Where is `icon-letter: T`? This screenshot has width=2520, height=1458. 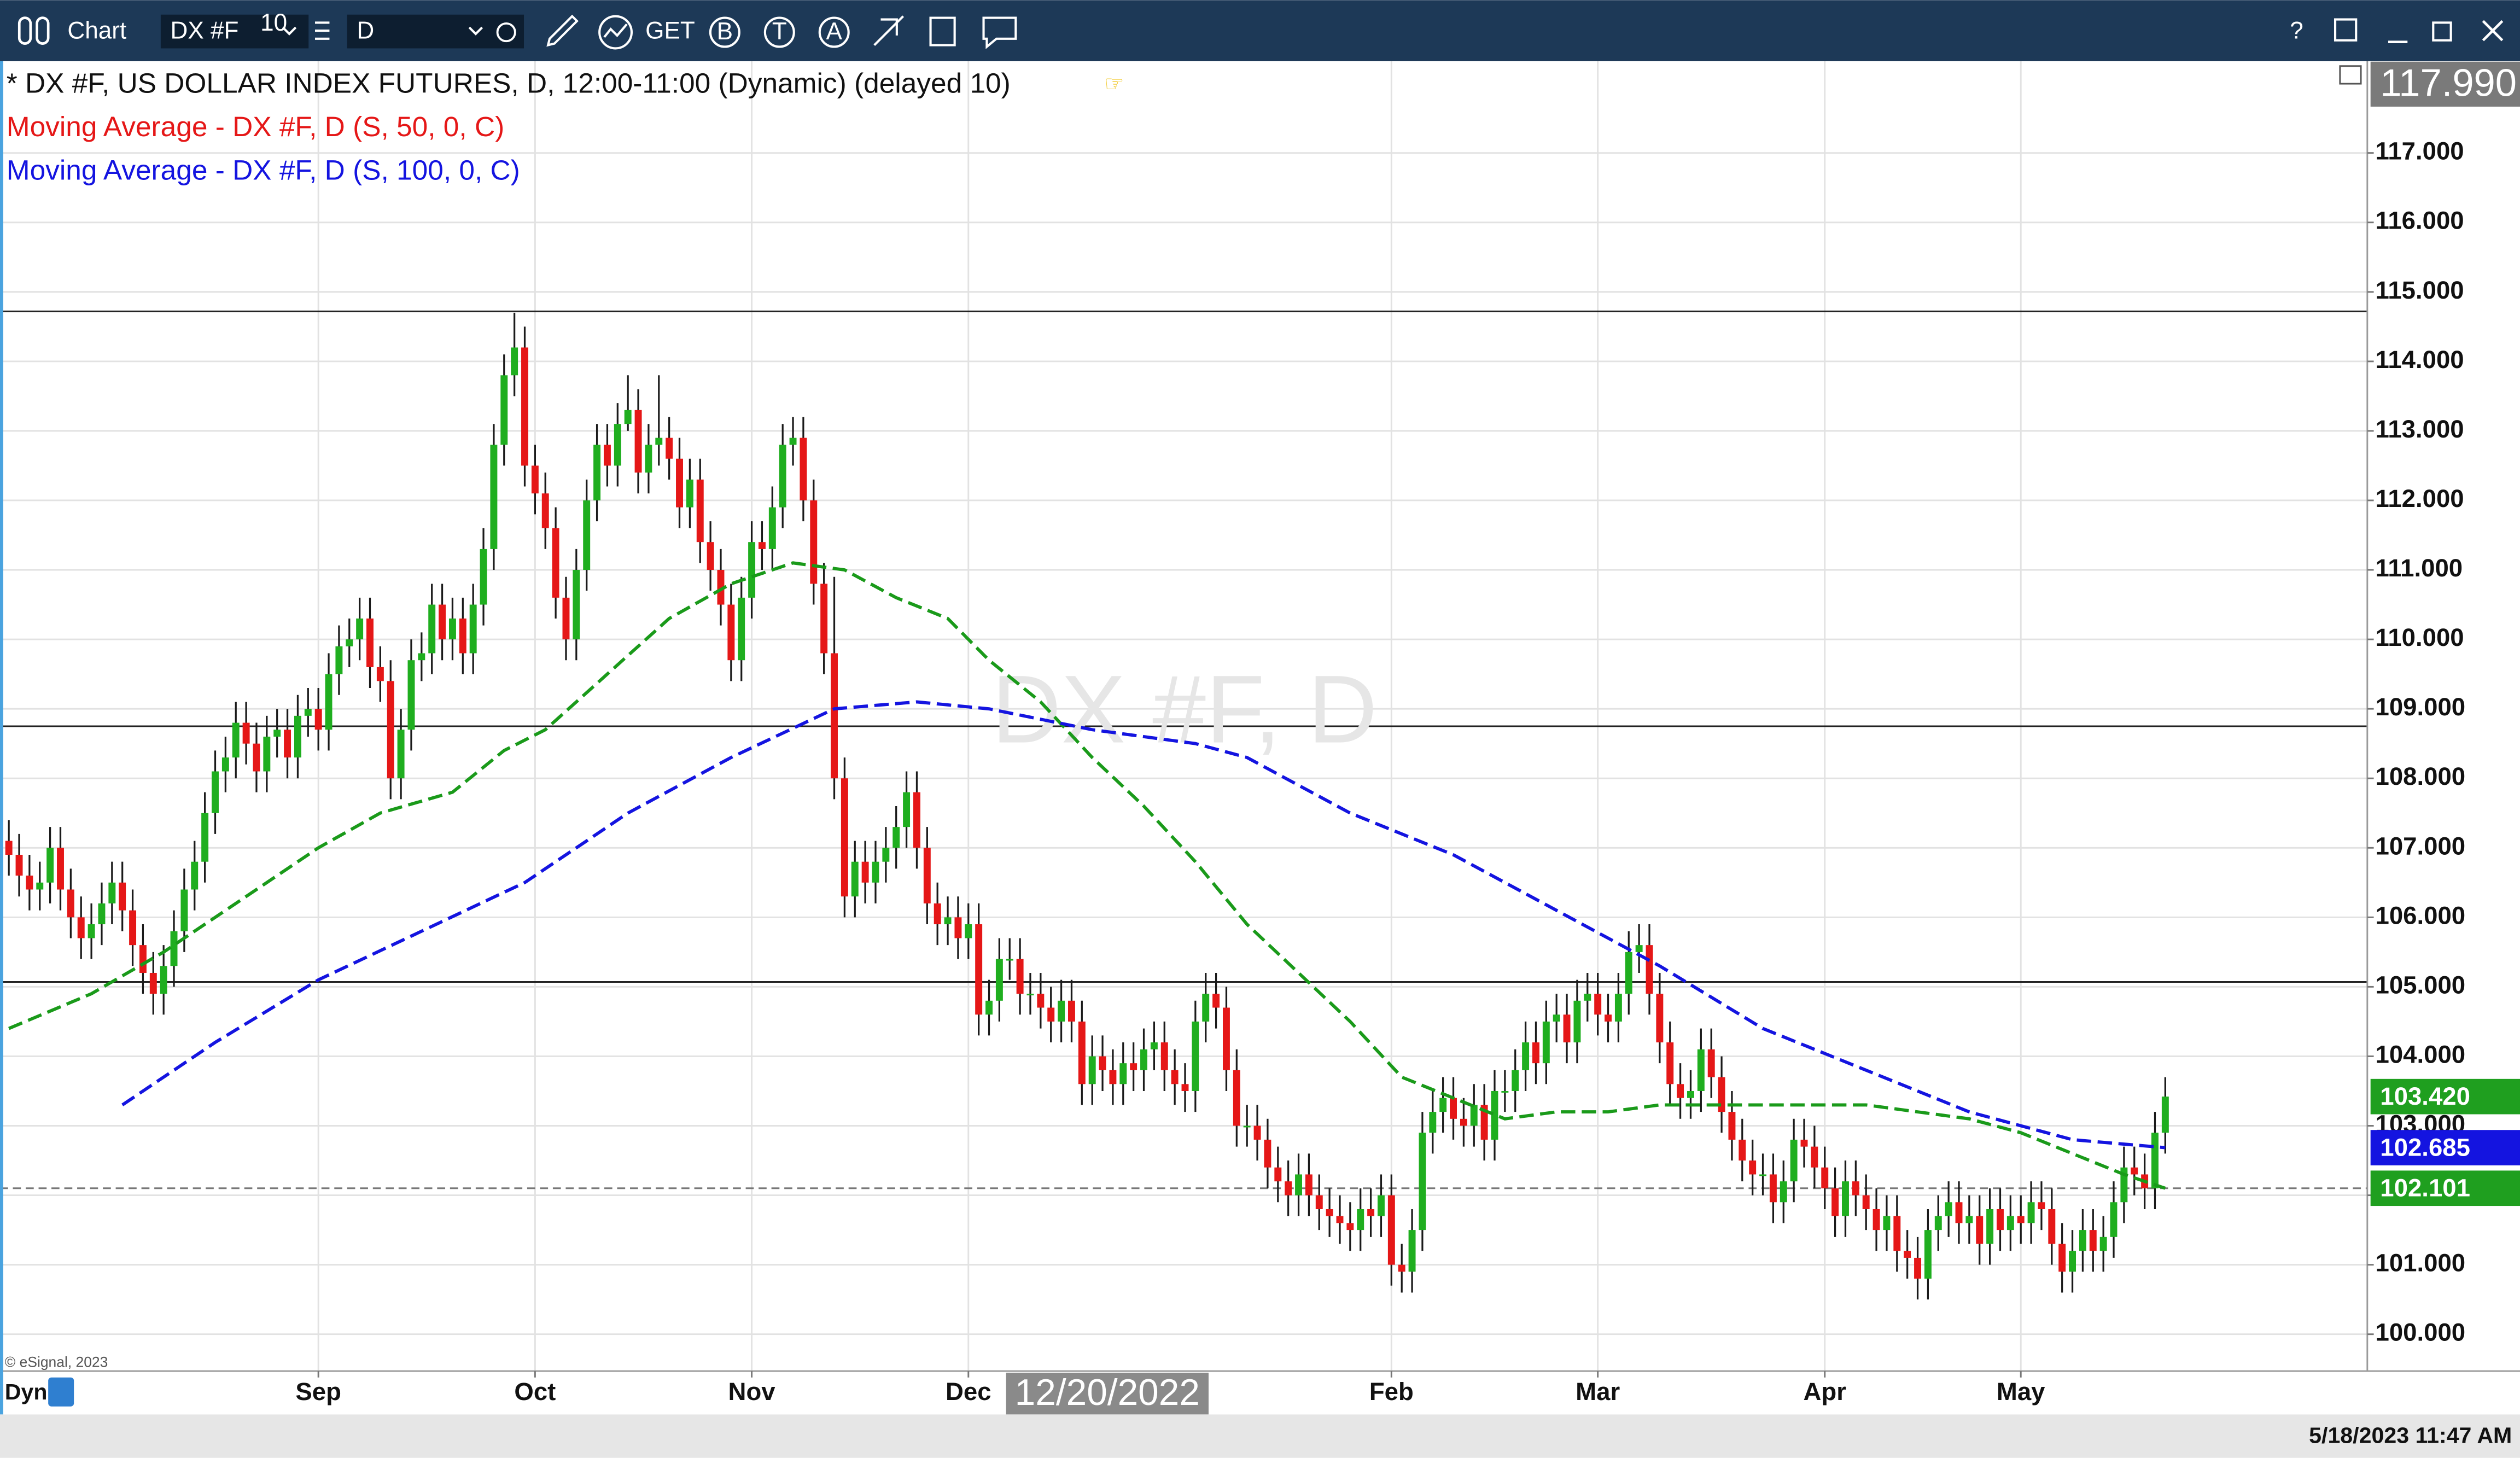
icon-letter: T is located at coordinates (779, 31).